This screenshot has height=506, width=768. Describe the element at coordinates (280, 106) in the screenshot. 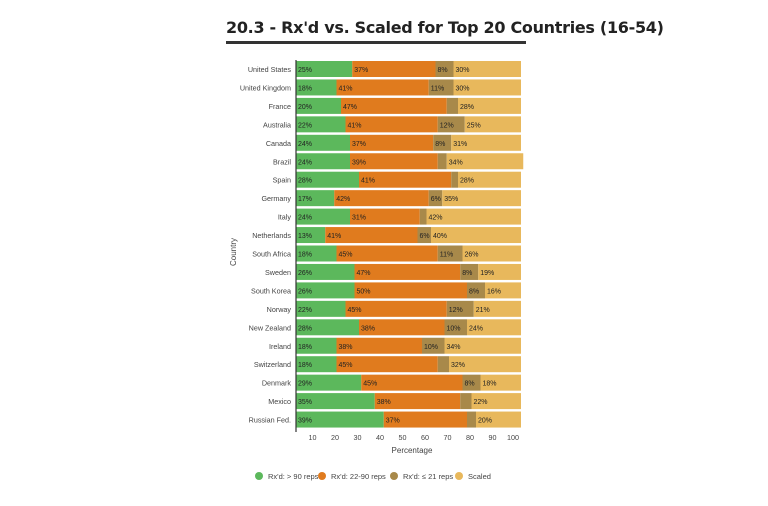

I see `country-label: France` at that location.